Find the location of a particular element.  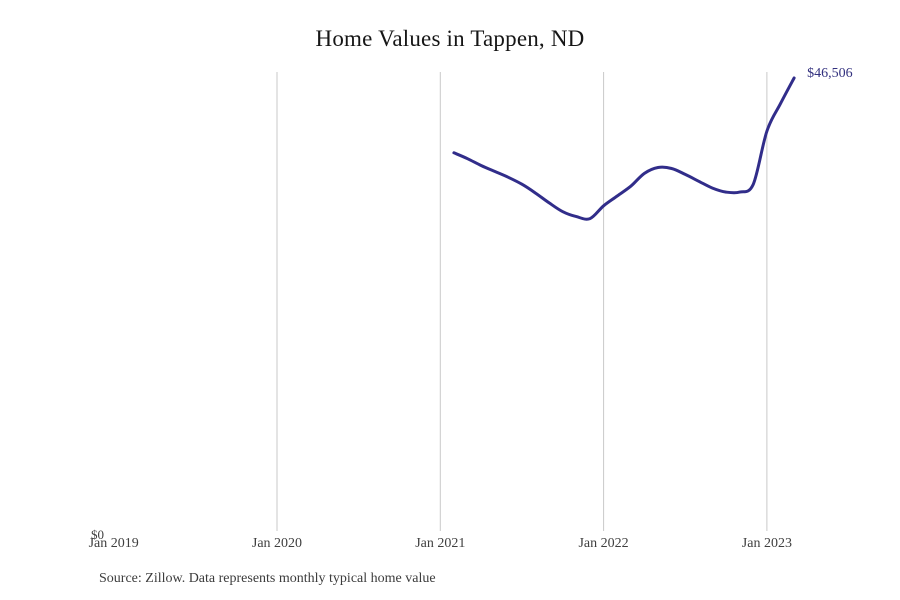

x-tick-label: Jan 2021 is located at coordinates (440, 543).